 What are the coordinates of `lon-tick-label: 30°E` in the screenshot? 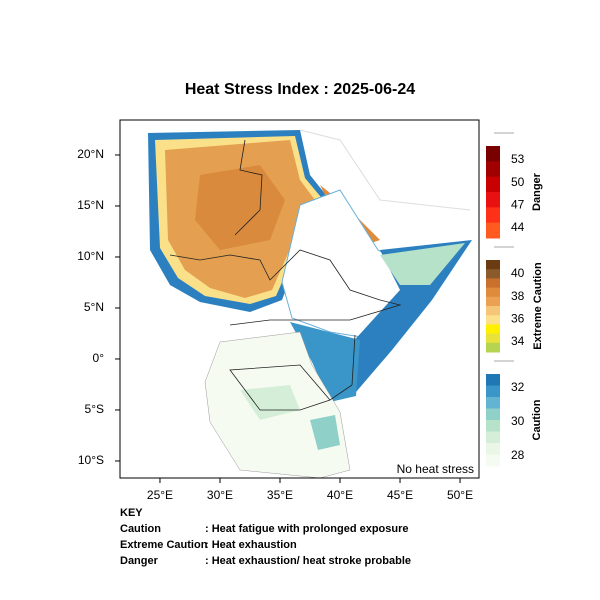 It's located at (220, 495).